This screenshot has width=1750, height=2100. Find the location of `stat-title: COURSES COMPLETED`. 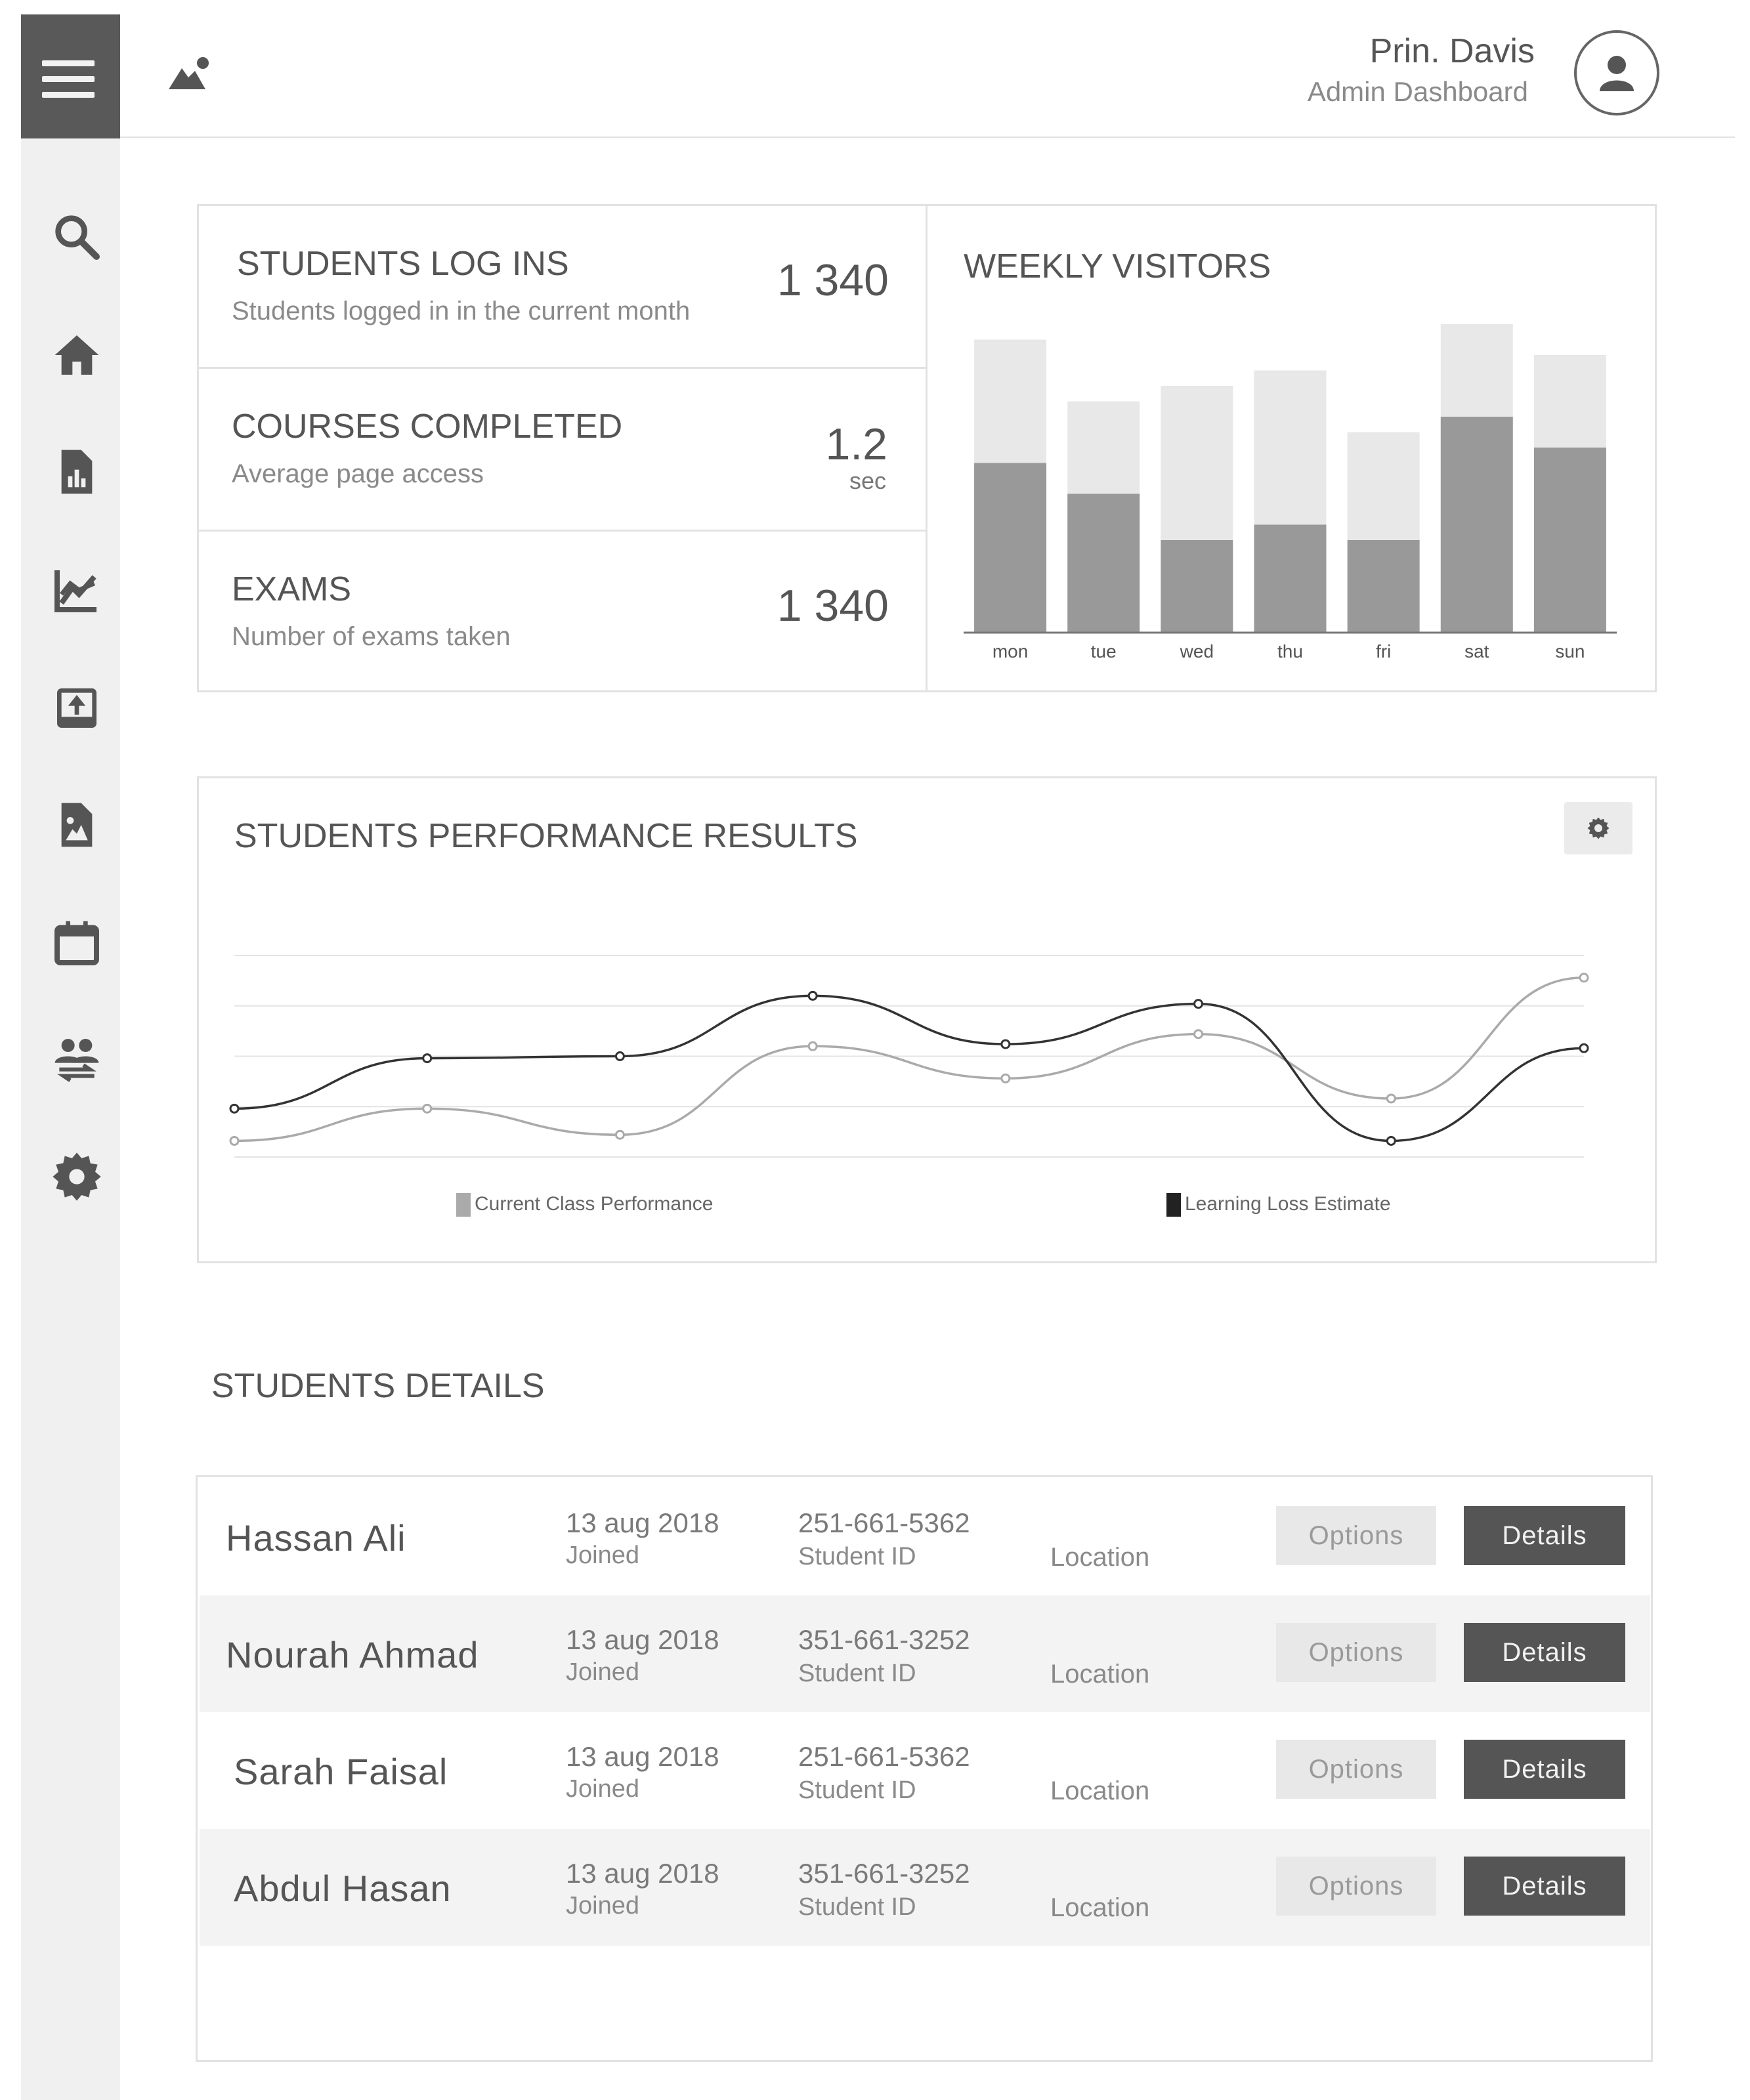

stat-title: COURSES COMPLETED is located at coordinates (427, 427).